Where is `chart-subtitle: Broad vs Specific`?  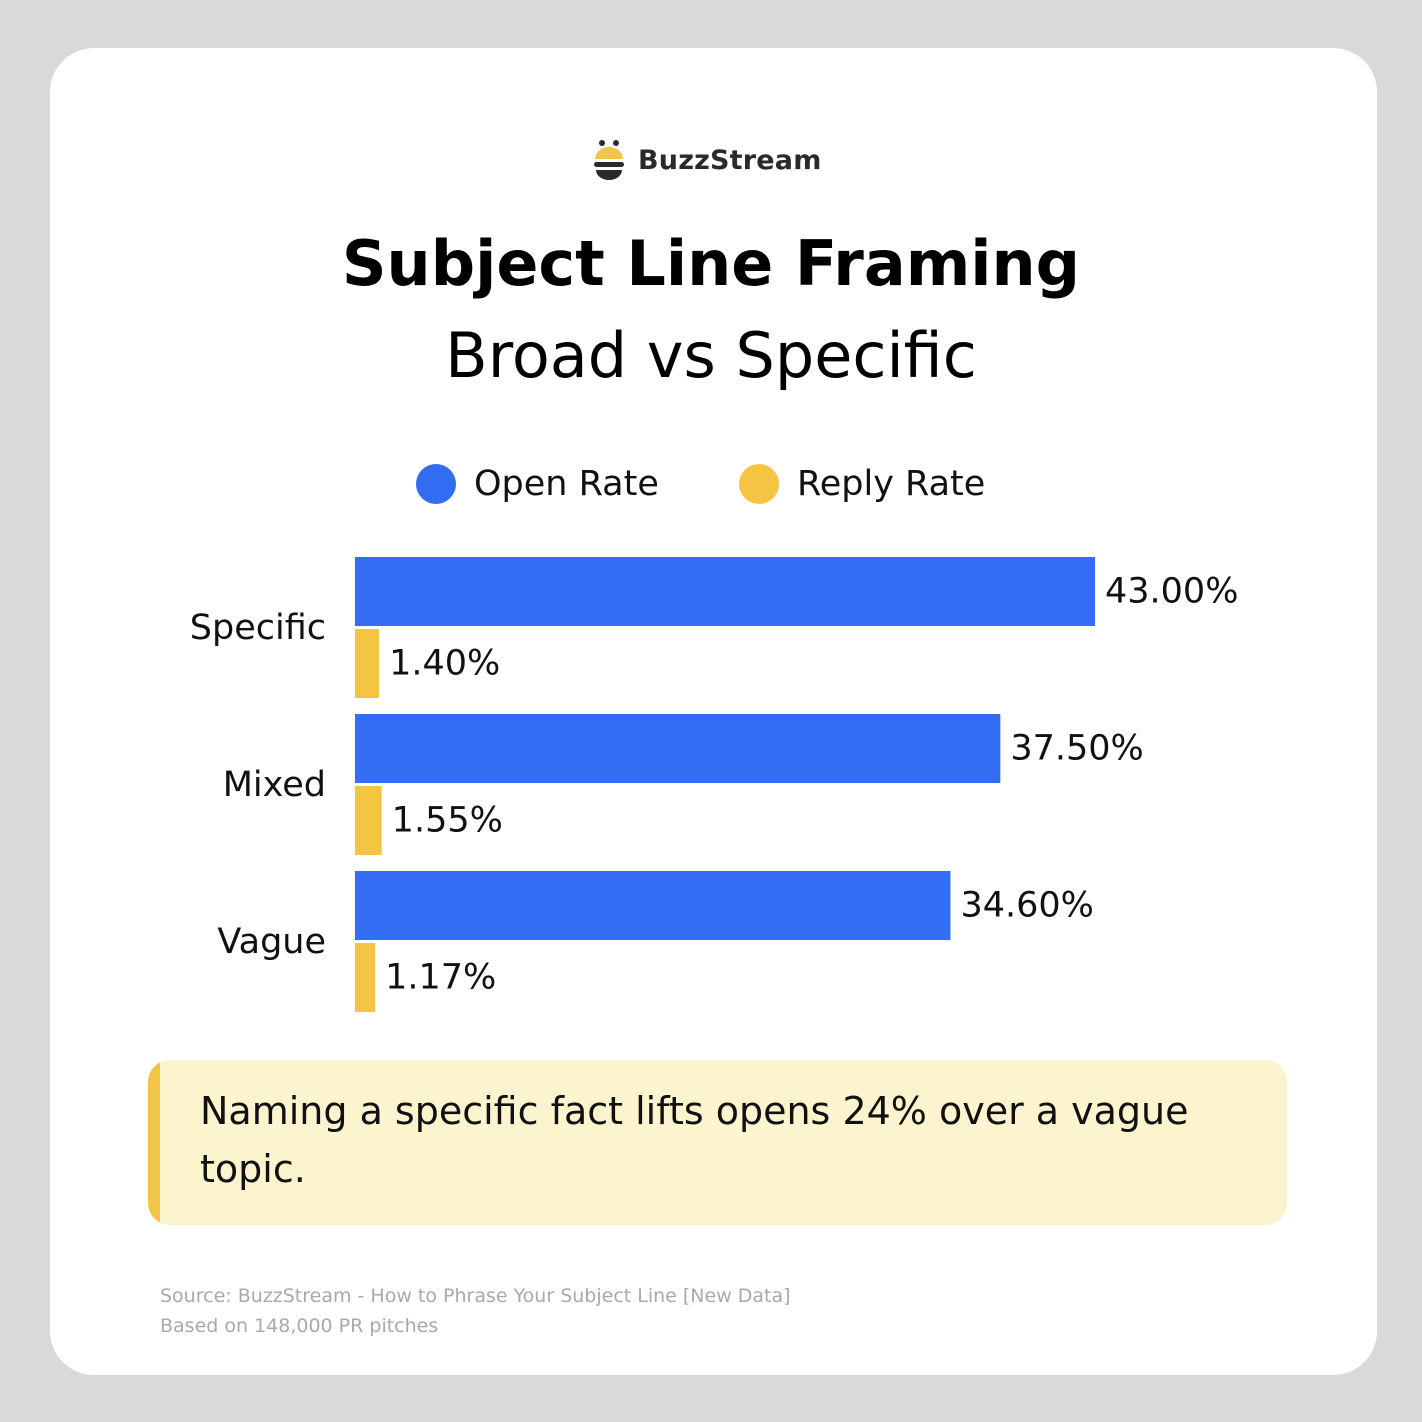
chart-subtitle: Broad vs Specific is located at coordinates (711, 356).